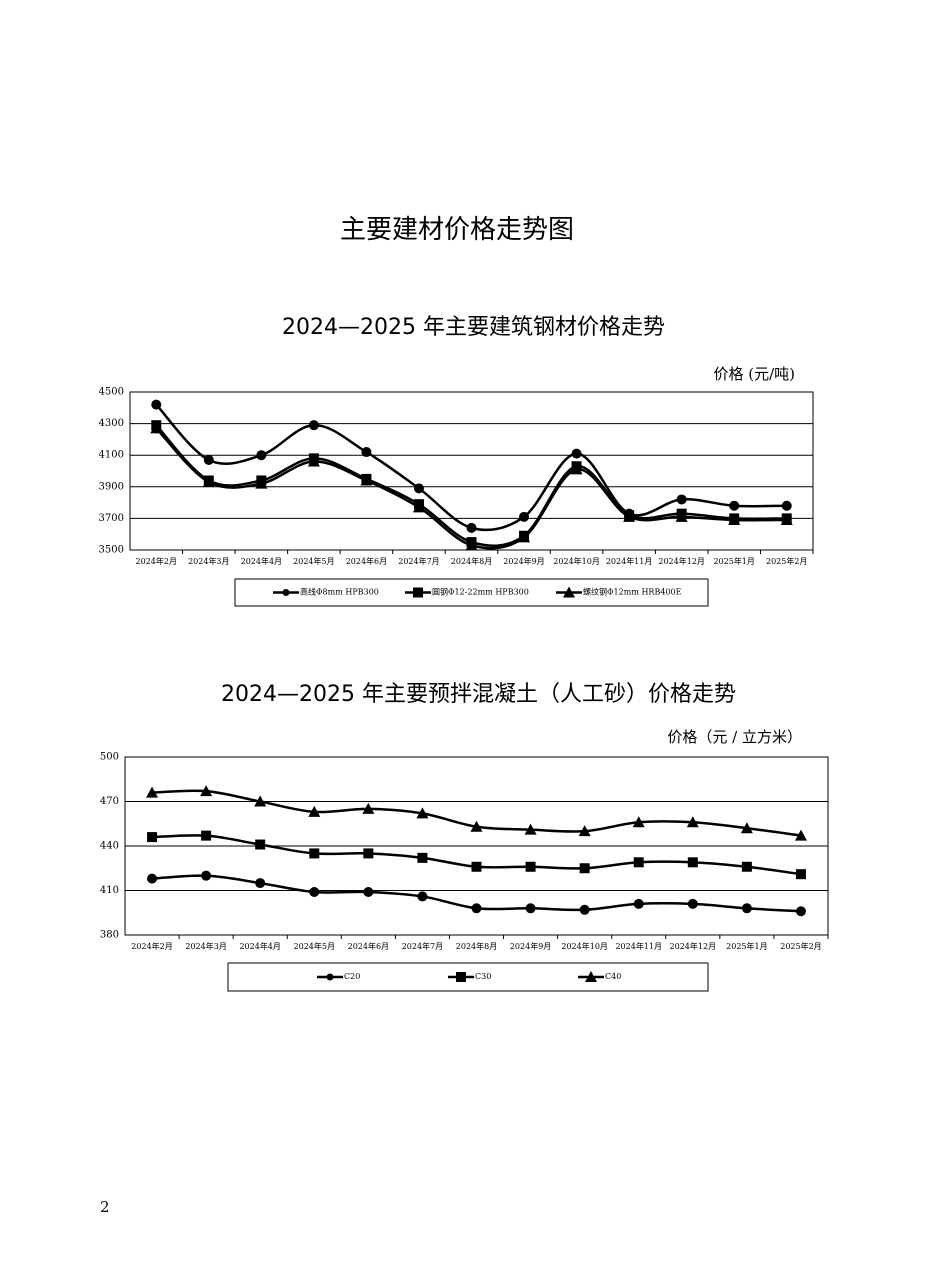 This screenshot has width=950, height=1280. I want to click on legend-label: C20, so click(352, 976).